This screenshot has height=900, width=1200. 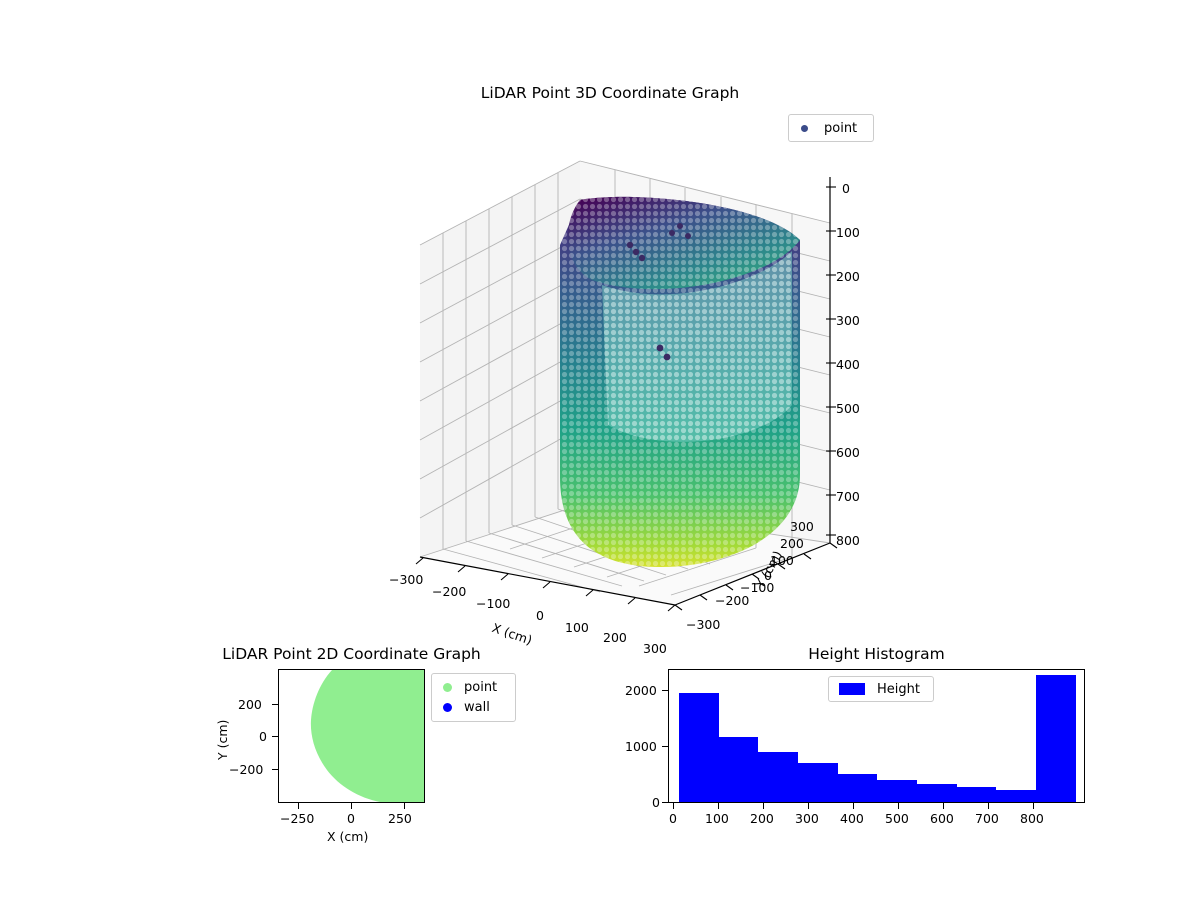 I want to click on three-d-y-tick-label: 200, so click(x=792, y=543).